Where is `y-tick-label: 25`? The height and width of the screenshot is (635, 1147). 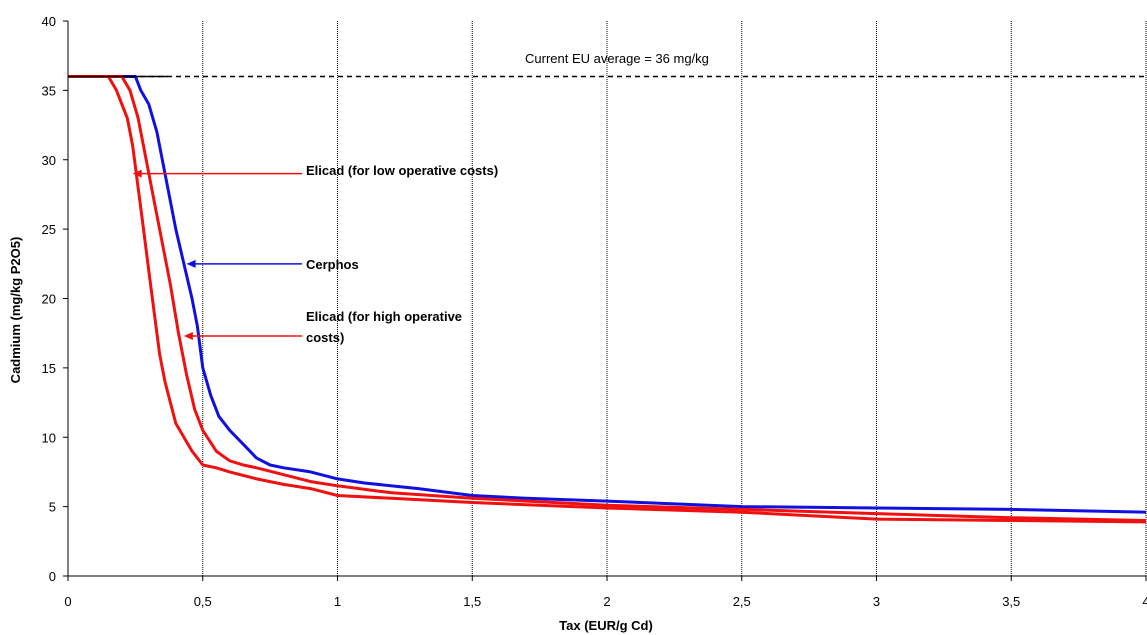 y-tick-label: 25 is located at coordinates (49, 229).